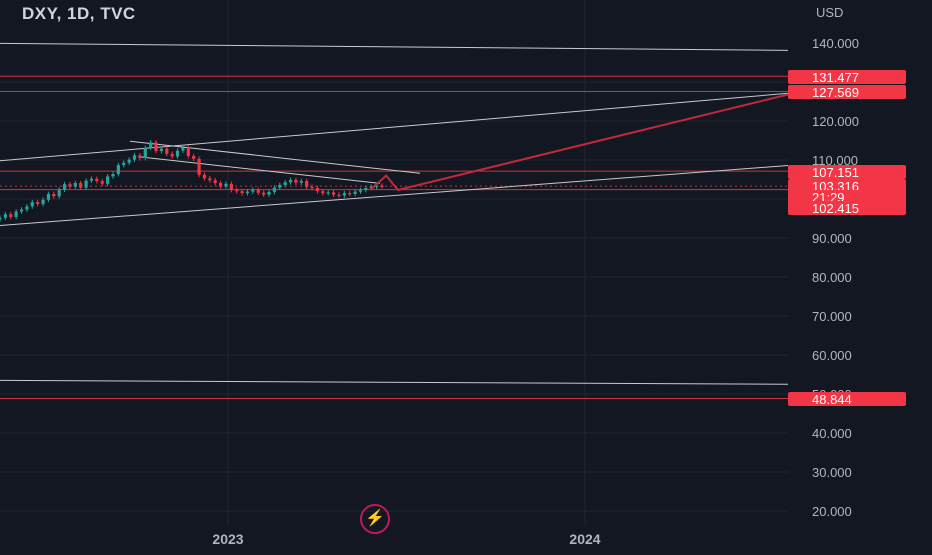 This screenshot has width=932, height=555. I want to click on price-label-text: 48.844, so click(832, 399).